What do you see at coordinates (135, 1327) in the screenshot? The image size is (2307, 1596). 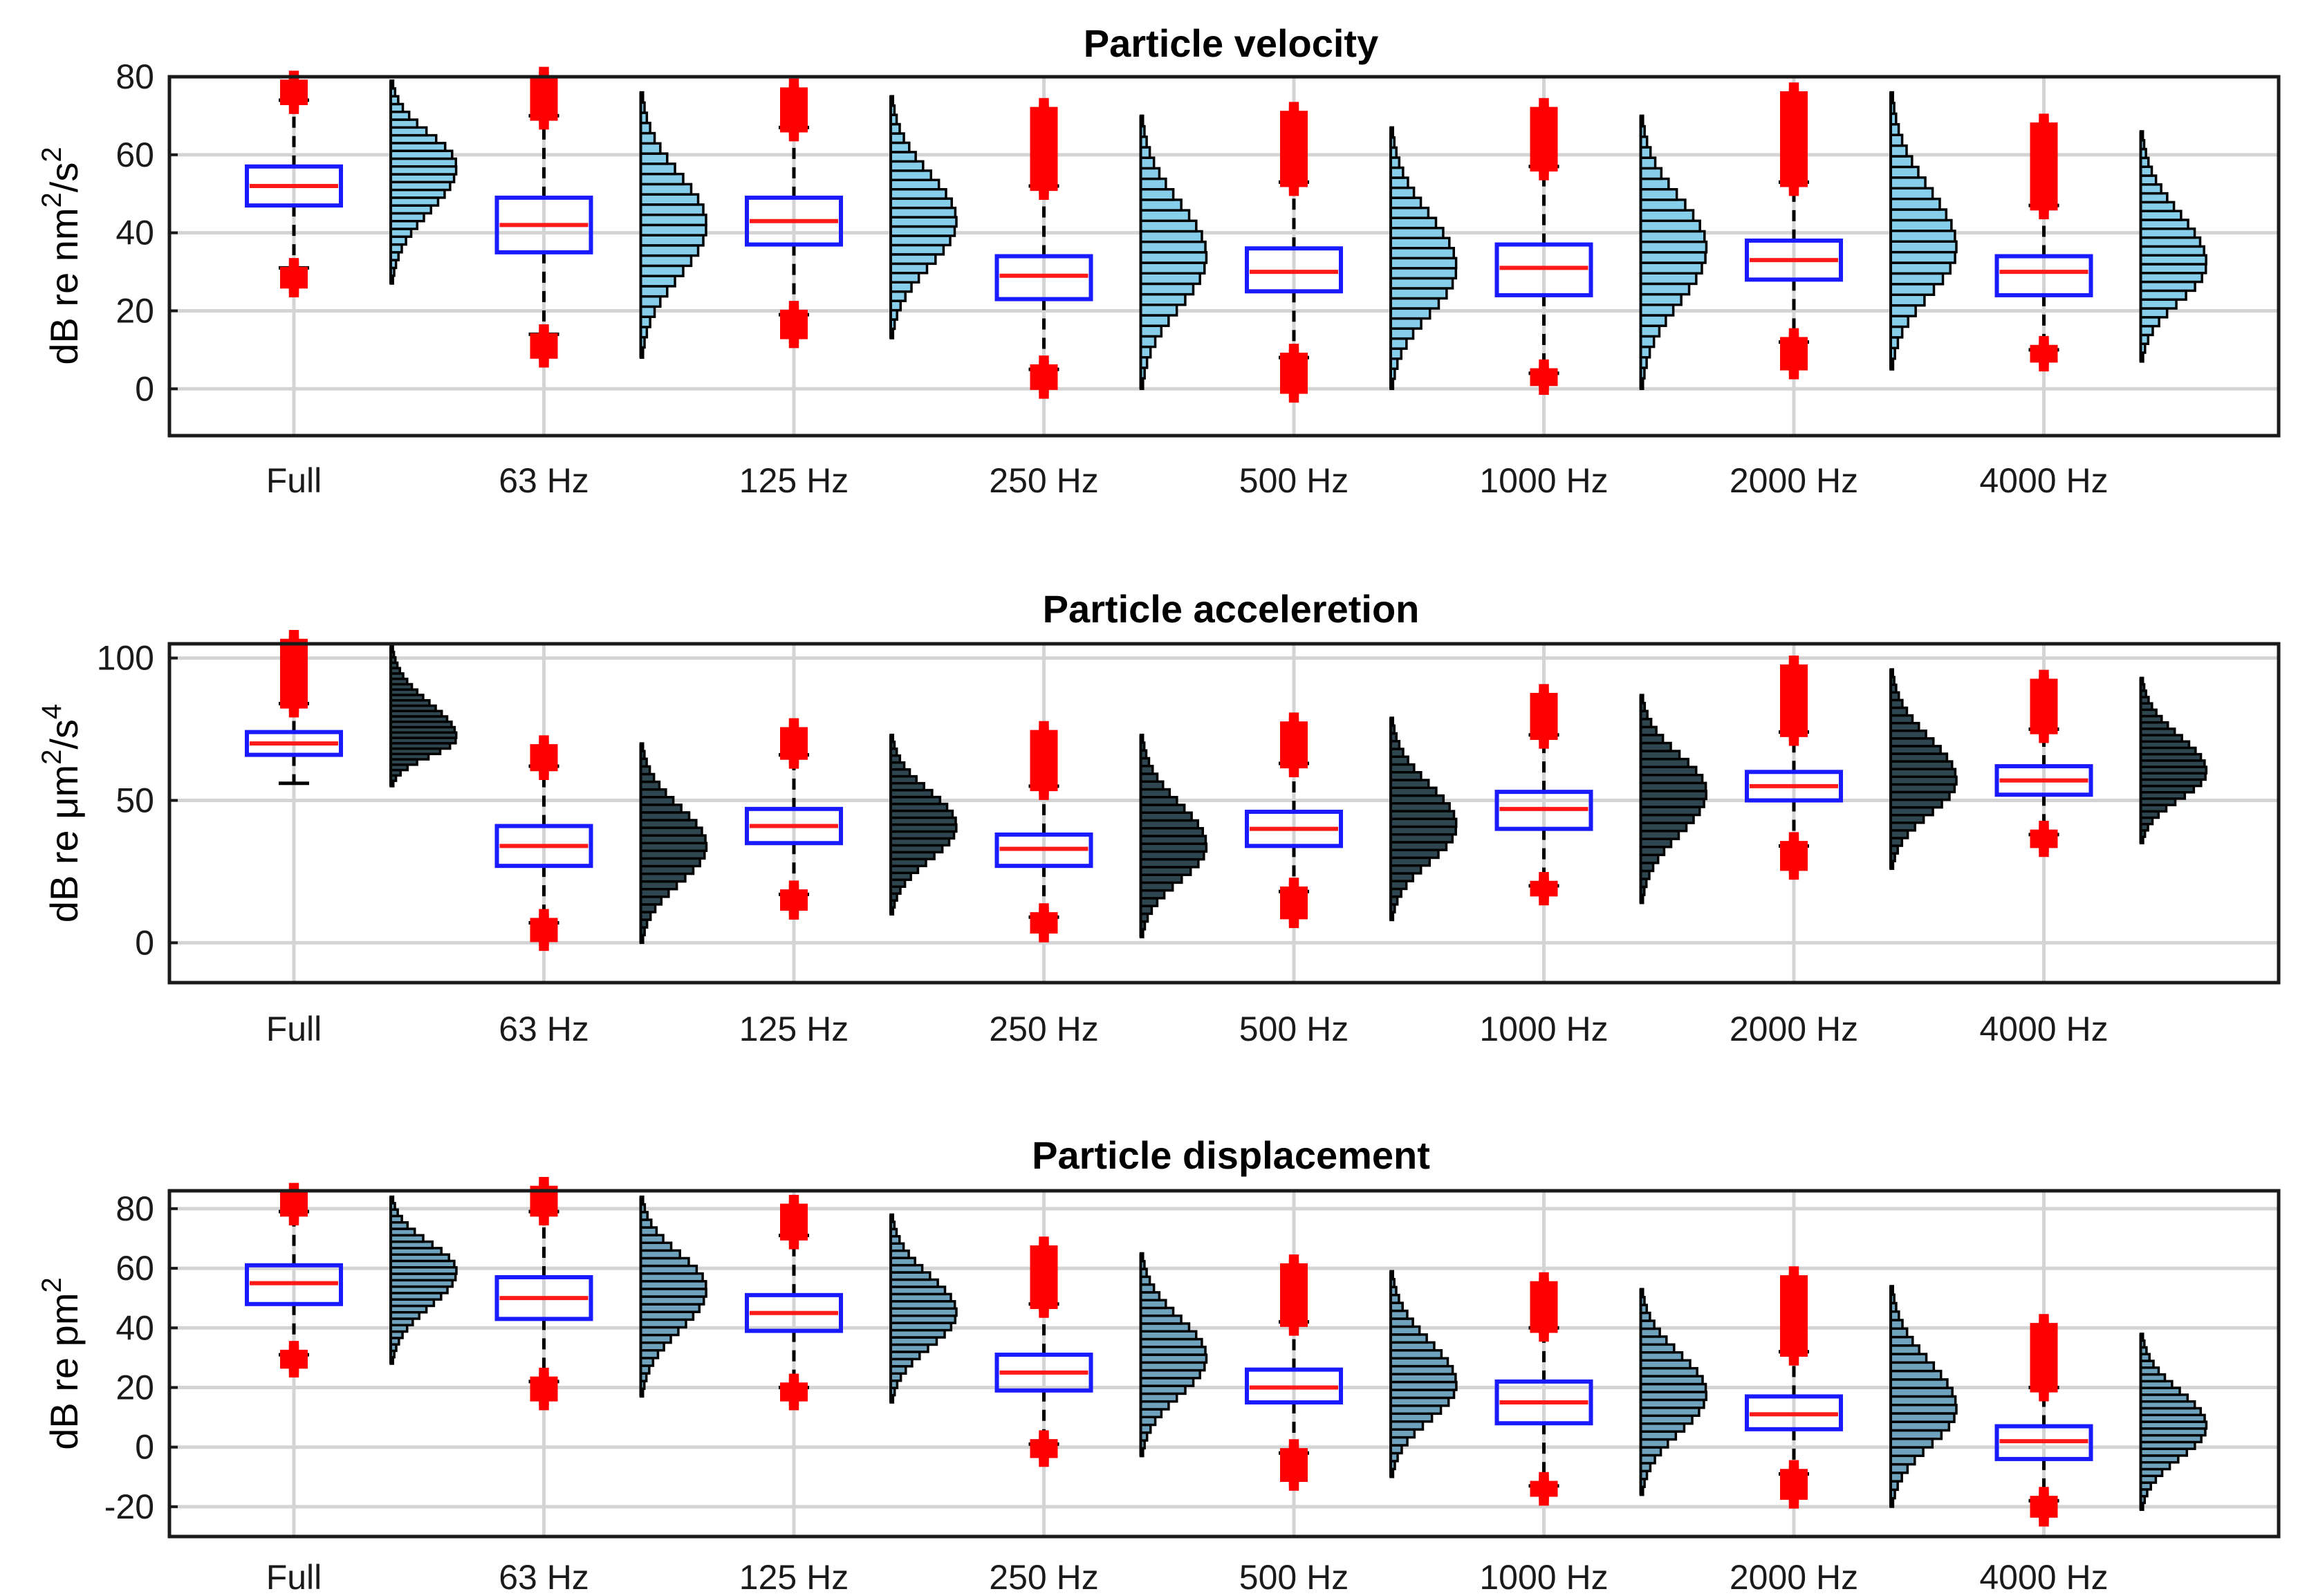 I see `y-tick-label: 40` at bounding box center [135, 1327].